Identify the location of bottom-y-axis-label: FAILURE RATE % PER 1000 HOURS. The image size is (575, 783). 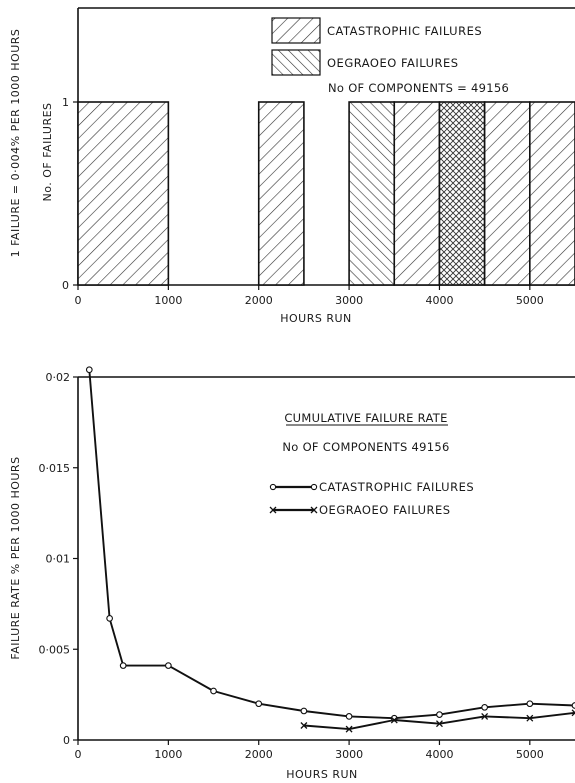
(15, 557).